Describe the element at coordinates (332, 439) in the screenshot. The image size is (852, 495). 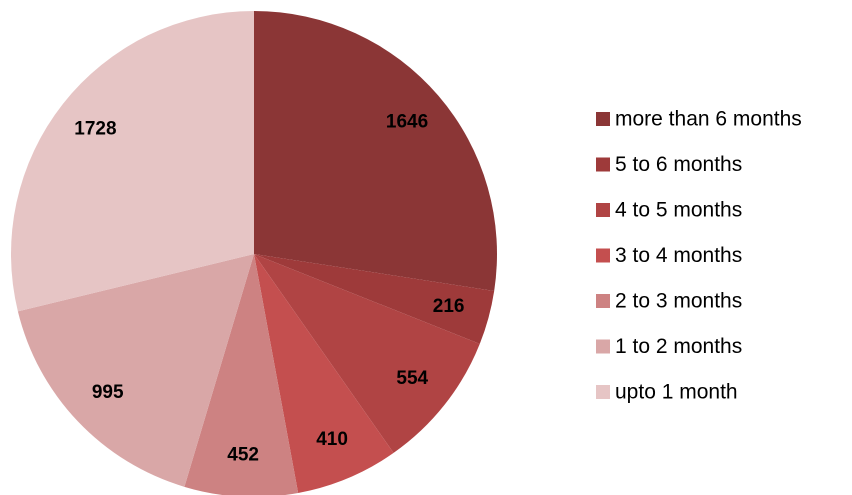
I see `value-label: 410` at that location.